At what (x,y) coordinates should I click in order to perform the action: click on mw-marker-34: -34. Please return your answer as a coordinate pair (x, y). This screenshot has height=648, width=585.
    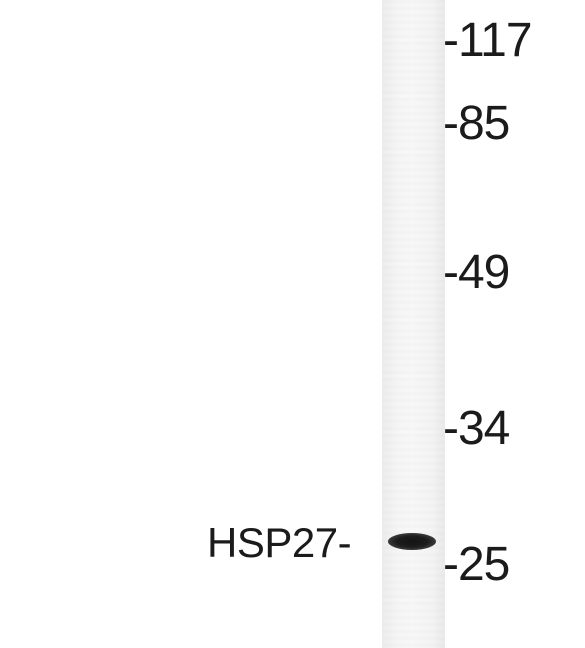
    Looking at the image, I should click on (476, 428).